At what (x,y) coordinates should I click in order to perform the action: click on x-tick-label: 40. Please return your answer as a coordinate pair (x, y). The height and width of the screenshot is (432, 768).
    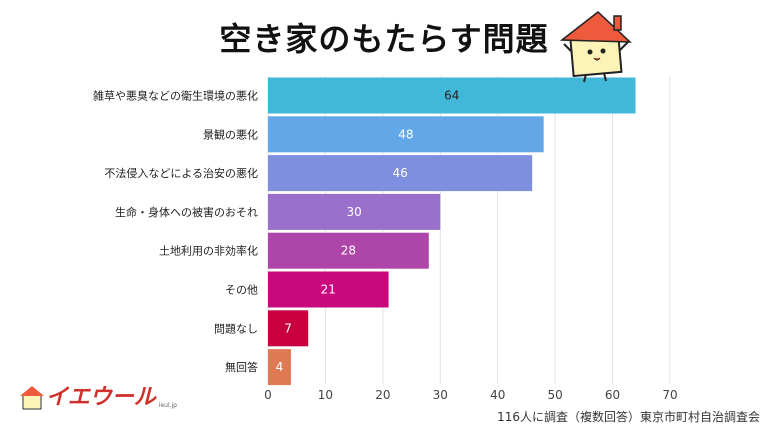
    Looking at the image, I should click on (497, 395).